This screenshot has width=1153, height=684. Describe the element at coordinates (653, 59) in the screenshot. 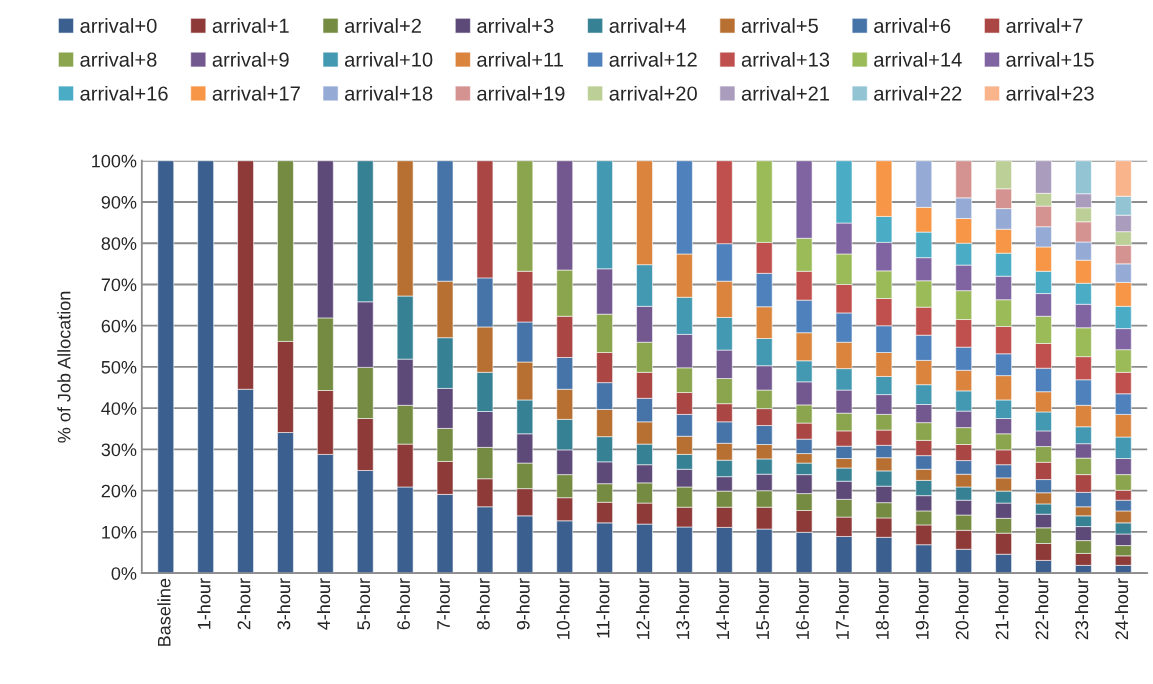

I see `legend-label: arrival+12` at that location.